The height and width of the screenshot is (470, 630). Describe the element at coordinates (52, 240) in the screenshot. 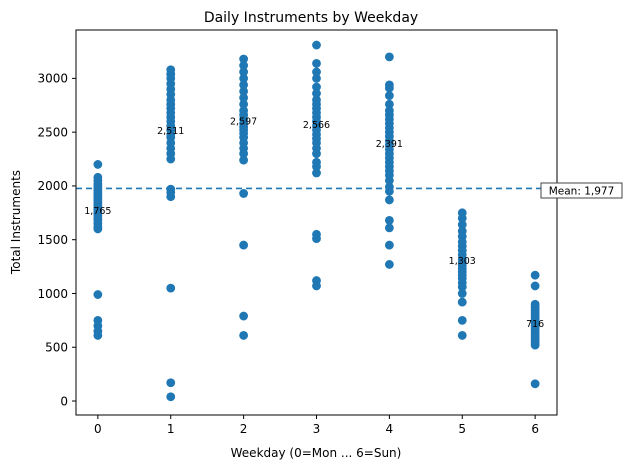

I see `y-tick-label: 1500` at that location.